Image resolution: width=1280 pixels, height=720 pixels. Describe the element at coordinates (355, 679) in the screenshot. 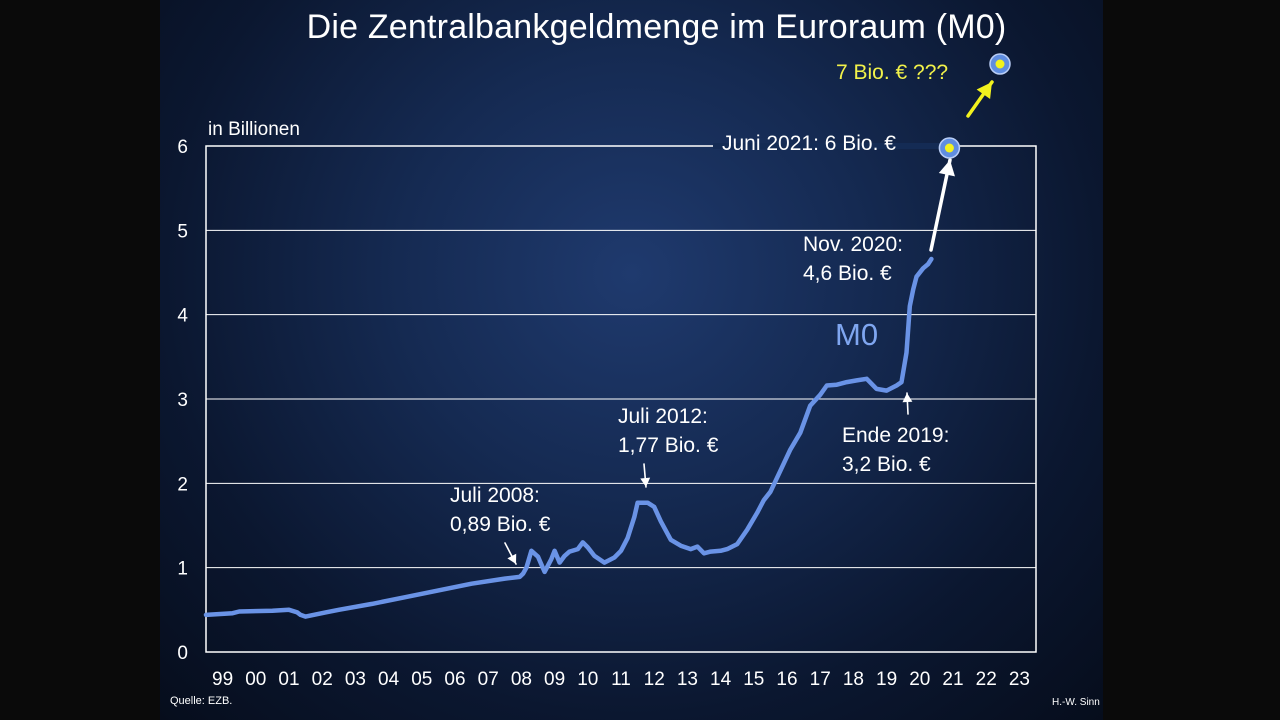

I see `x-tick-label-03: 03` at that location.